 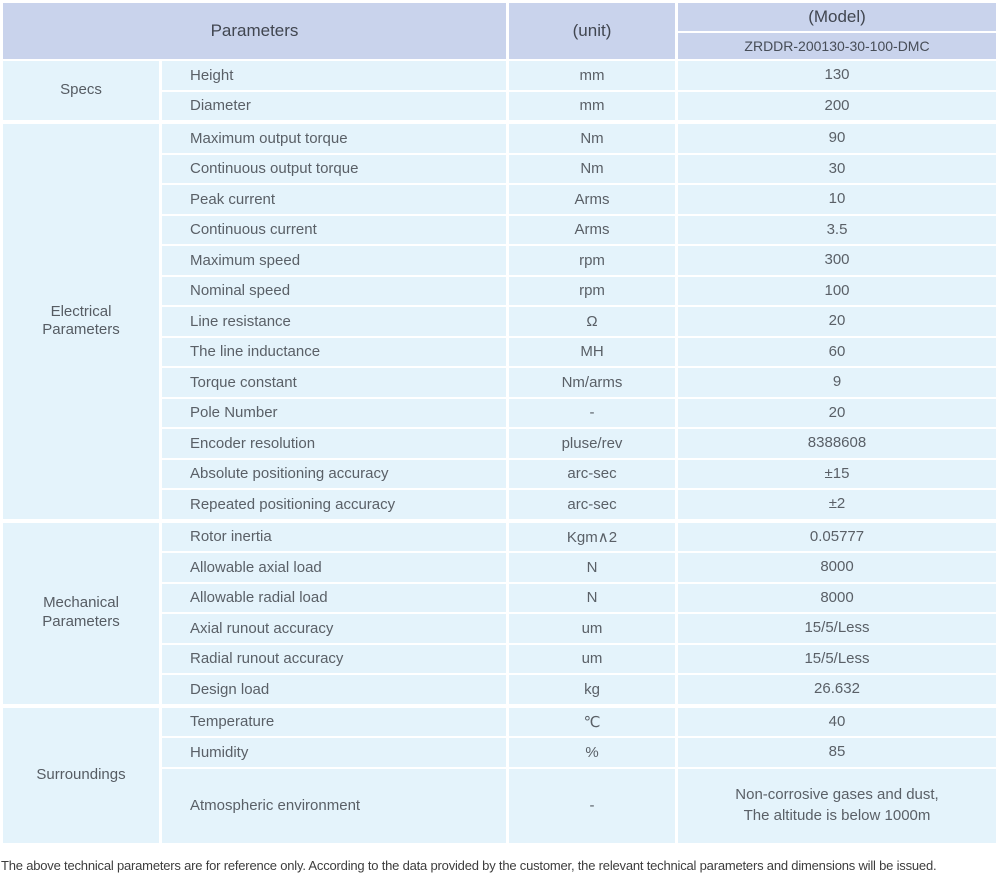 What do you see at coordinates (837, 720) in the screenshot?
I see `value-cell: 40` at bounding box center [837, 720].